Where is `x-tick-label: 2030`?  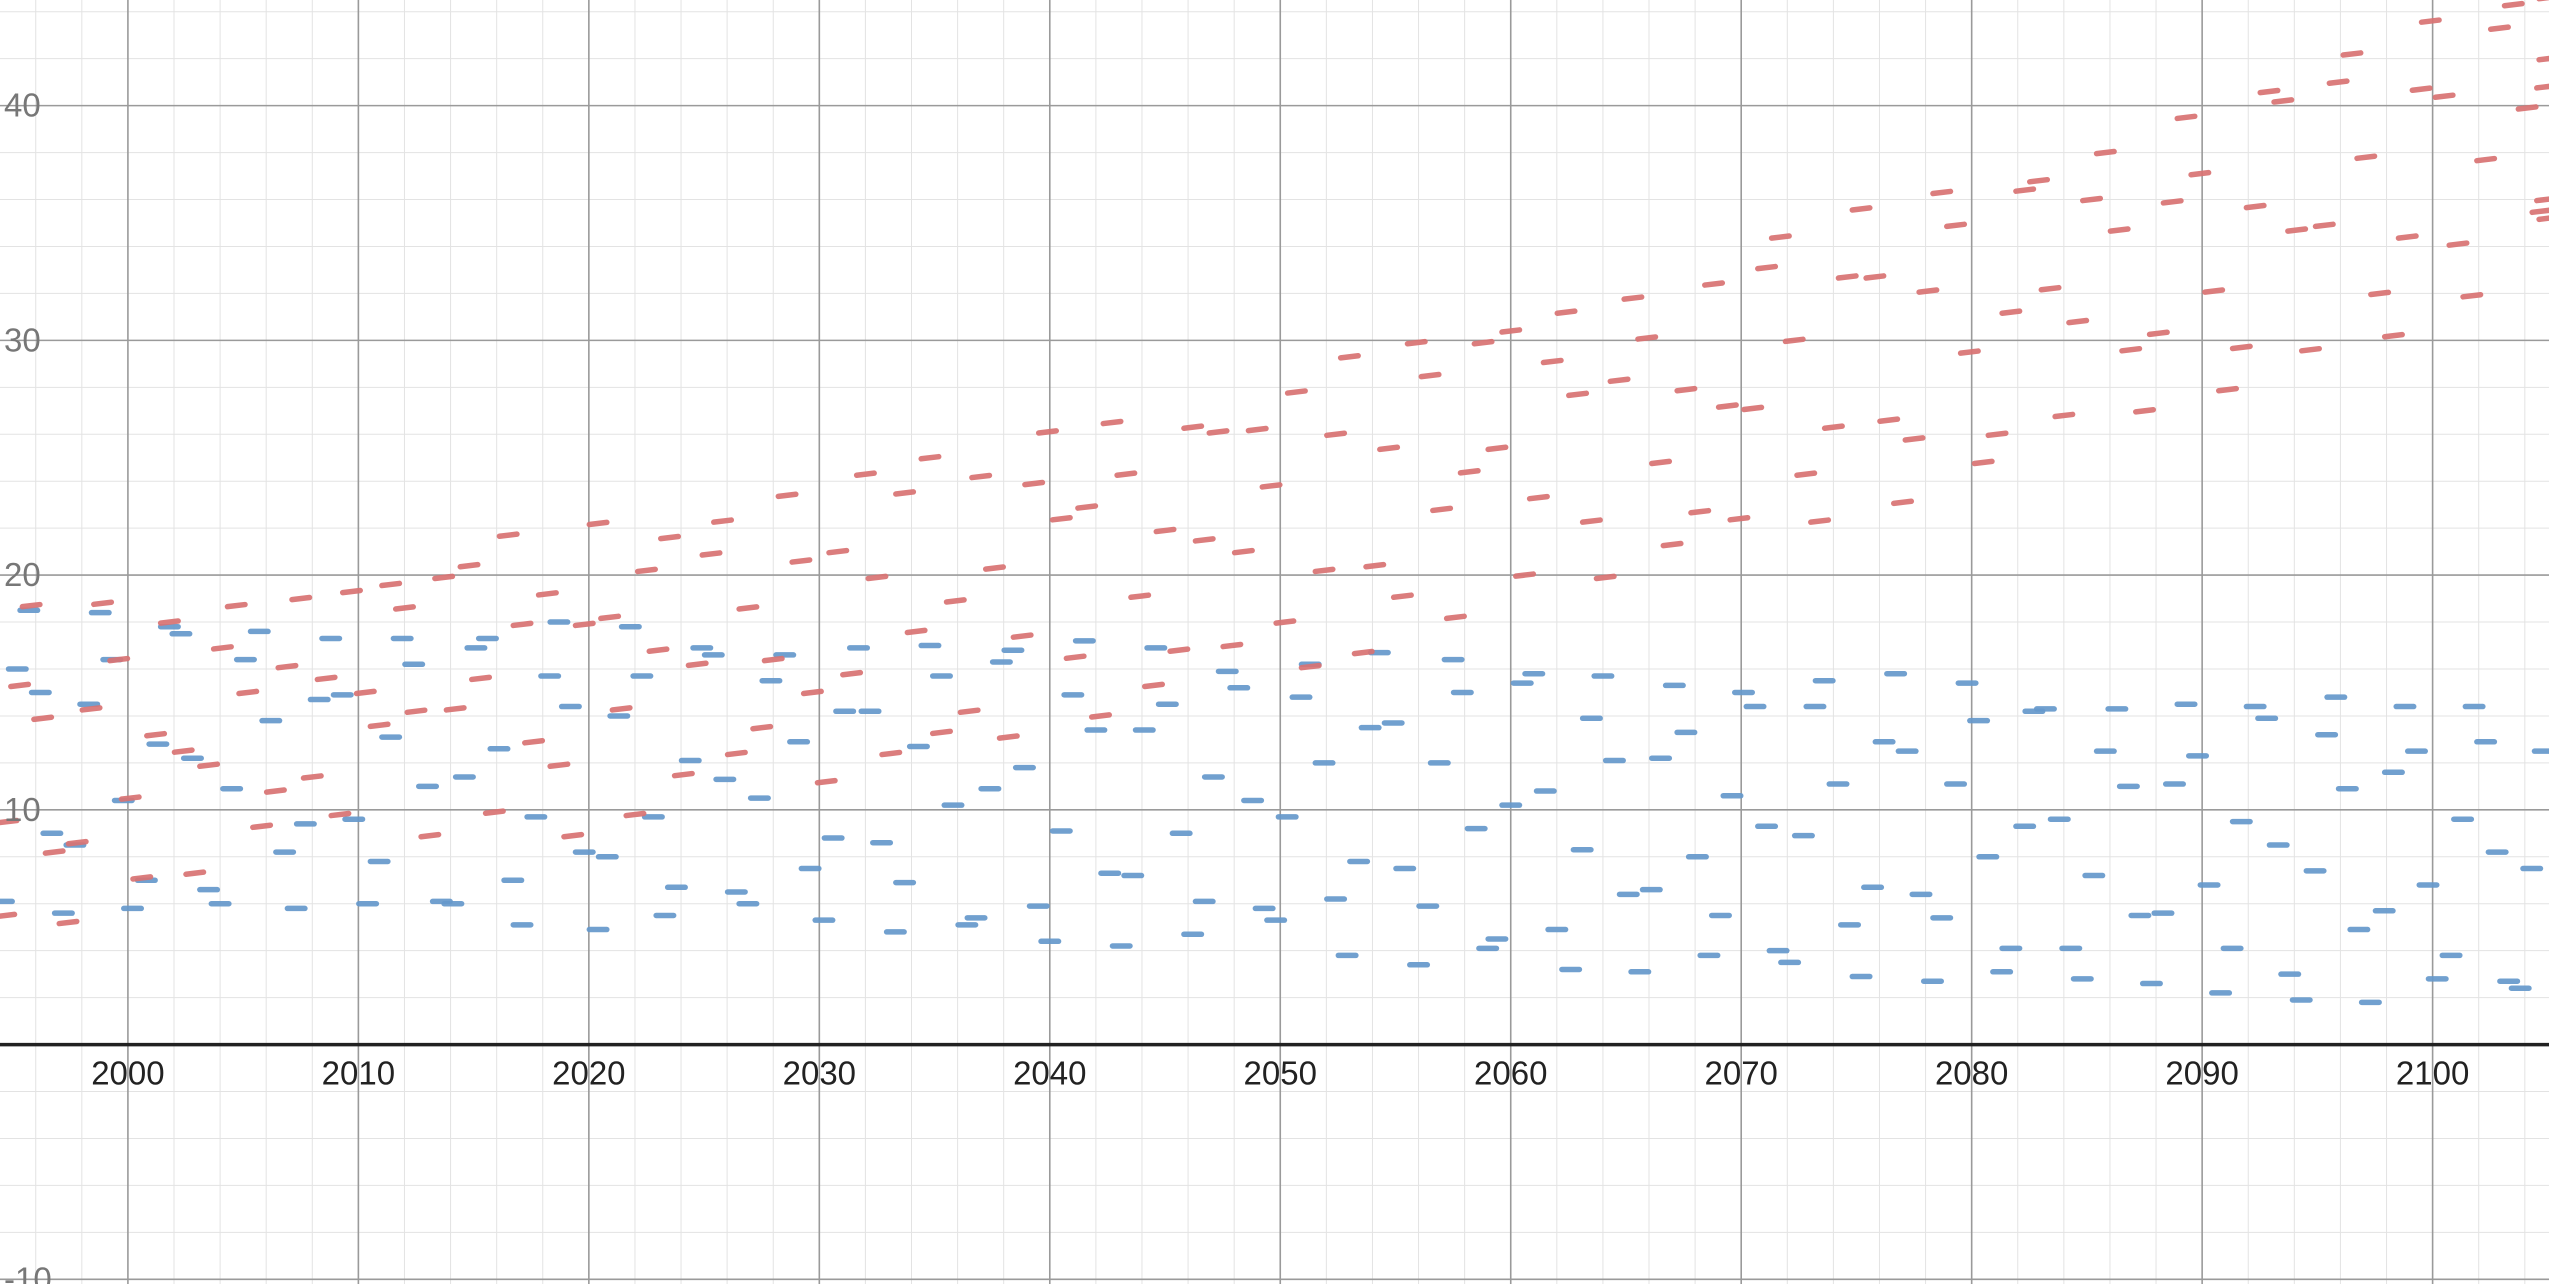
x-tick-label: 2030 is located at coordinates (819, 1073).